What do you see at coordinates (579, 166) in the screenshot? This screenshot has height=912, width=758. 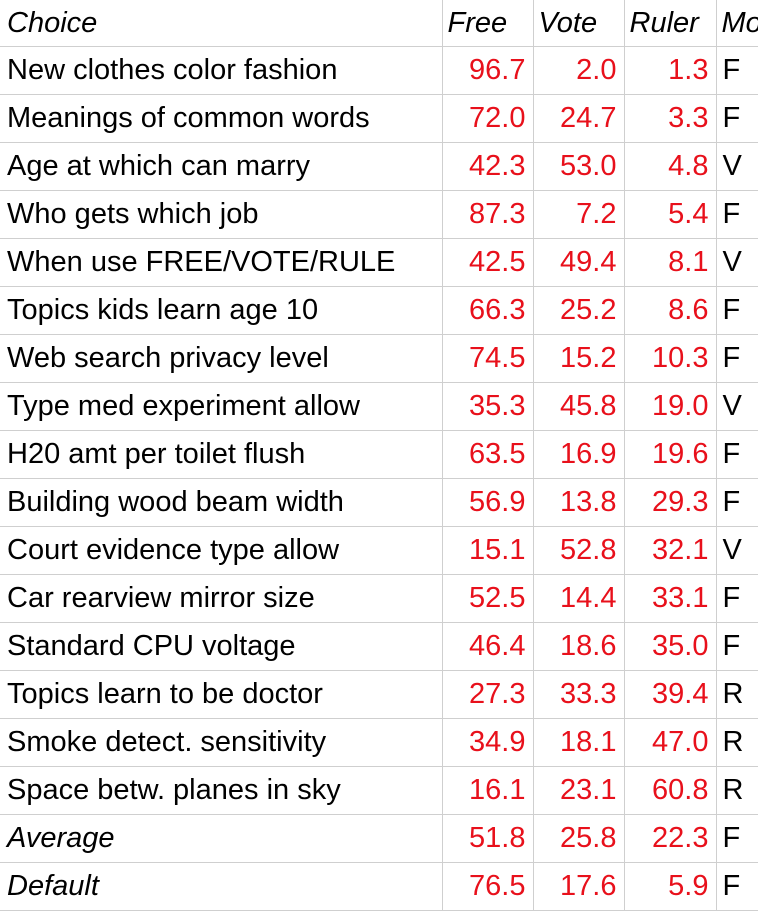 I see `cell-vote: 53.0` at bounding box center [579, 166].